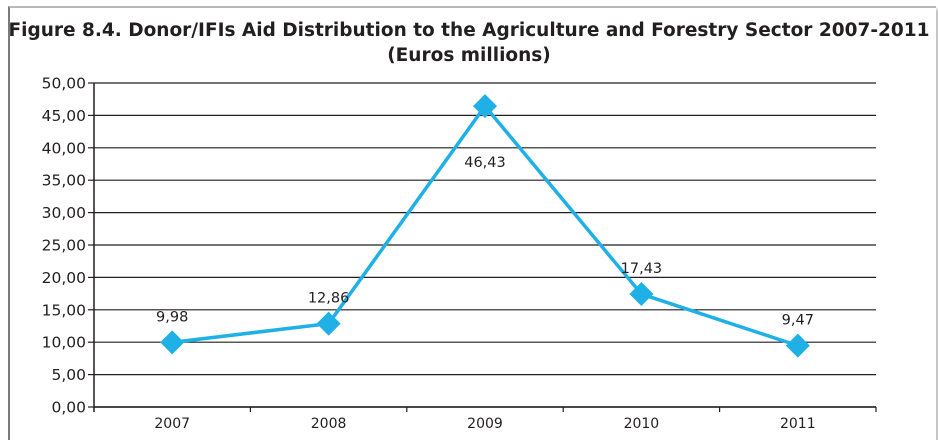  I want to click on y-tick-label: 5,00, so click(68, 375).